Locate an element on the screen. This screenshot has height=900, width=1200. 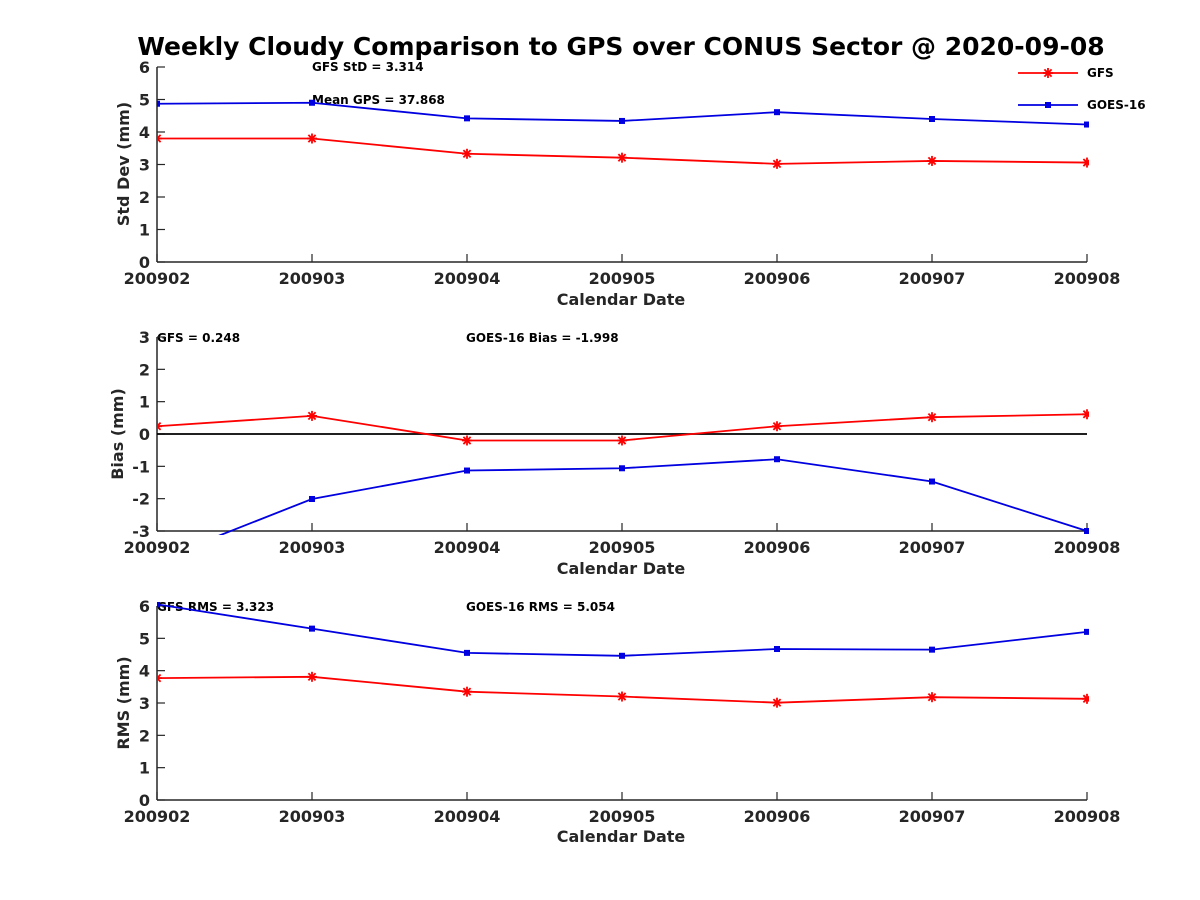
y-tick-label: -3 is located at coordinates (141, 531).